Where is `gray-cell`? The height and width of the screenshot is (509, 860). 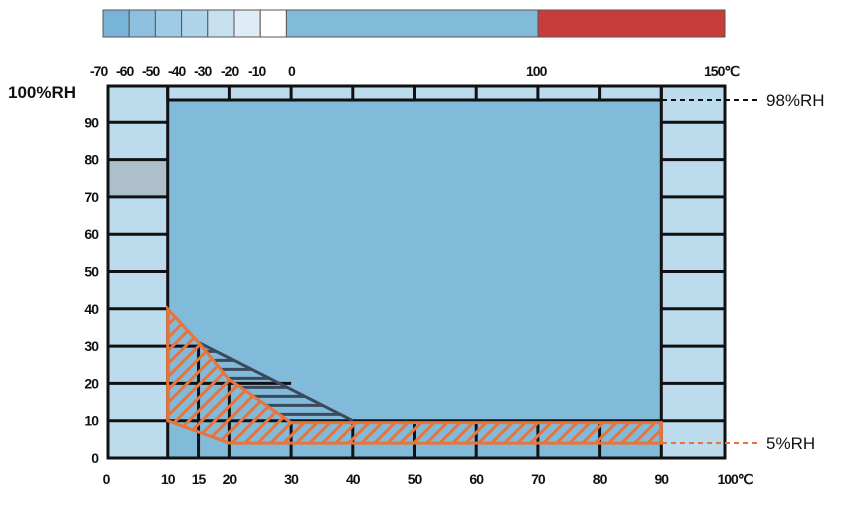
gray-cell is located at coordinates (138, 178).